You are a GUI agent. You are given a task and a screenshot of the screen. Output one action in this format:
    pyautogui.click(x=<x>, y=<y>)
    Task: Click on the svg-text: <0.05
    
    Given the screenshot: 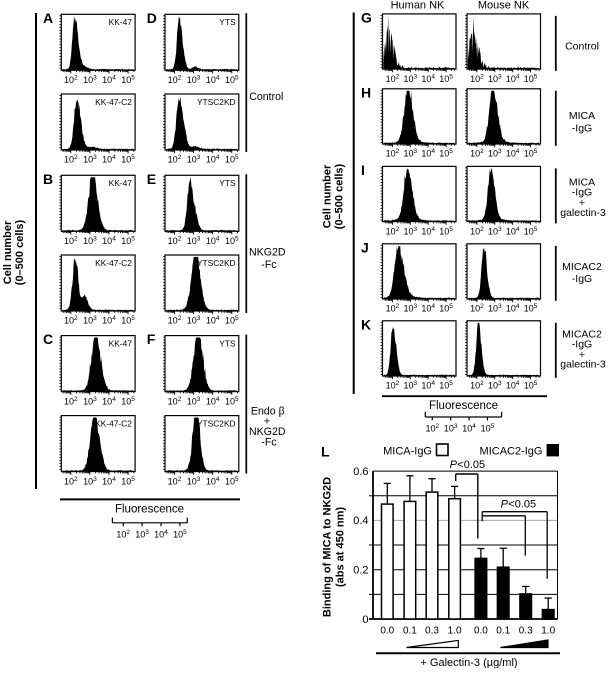 What is the action you would take?
    pyautogui.click(x=522, y=505)
    